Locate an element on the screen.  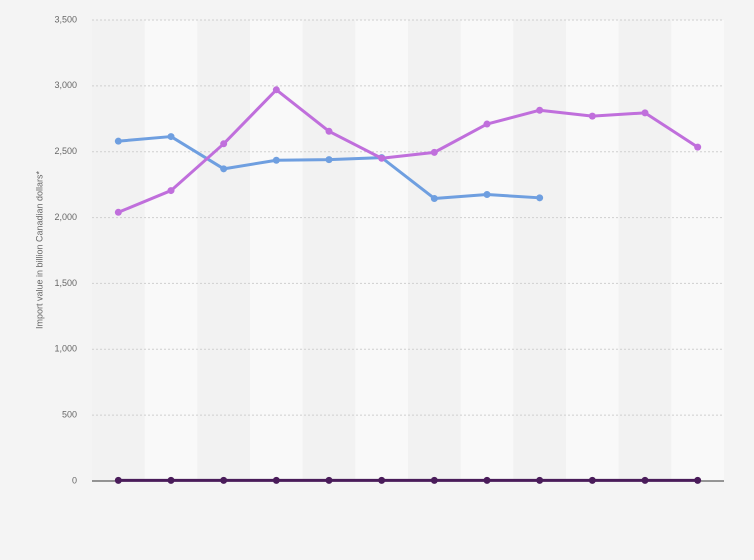
y-tick-label: 2,500 is located at coordinates (65, 151).